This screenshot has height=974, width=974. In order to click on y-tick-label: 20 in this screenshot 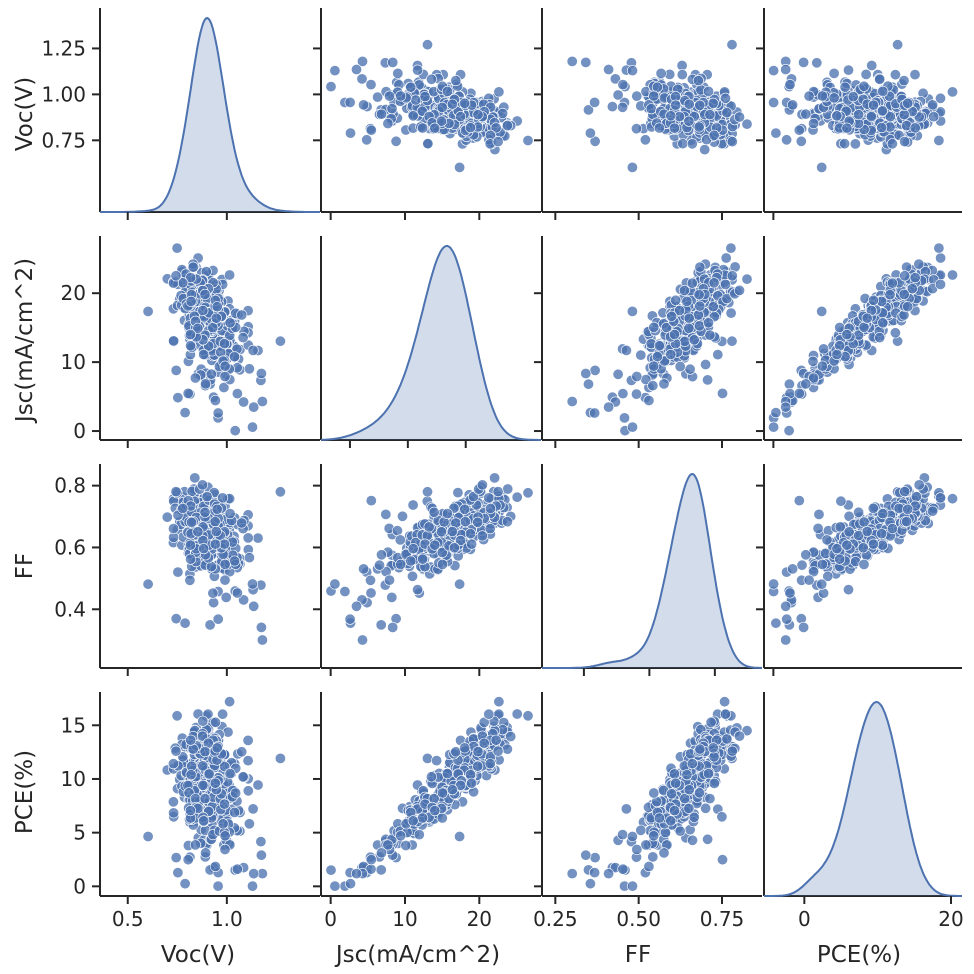, I will do `click(73, 293)`.